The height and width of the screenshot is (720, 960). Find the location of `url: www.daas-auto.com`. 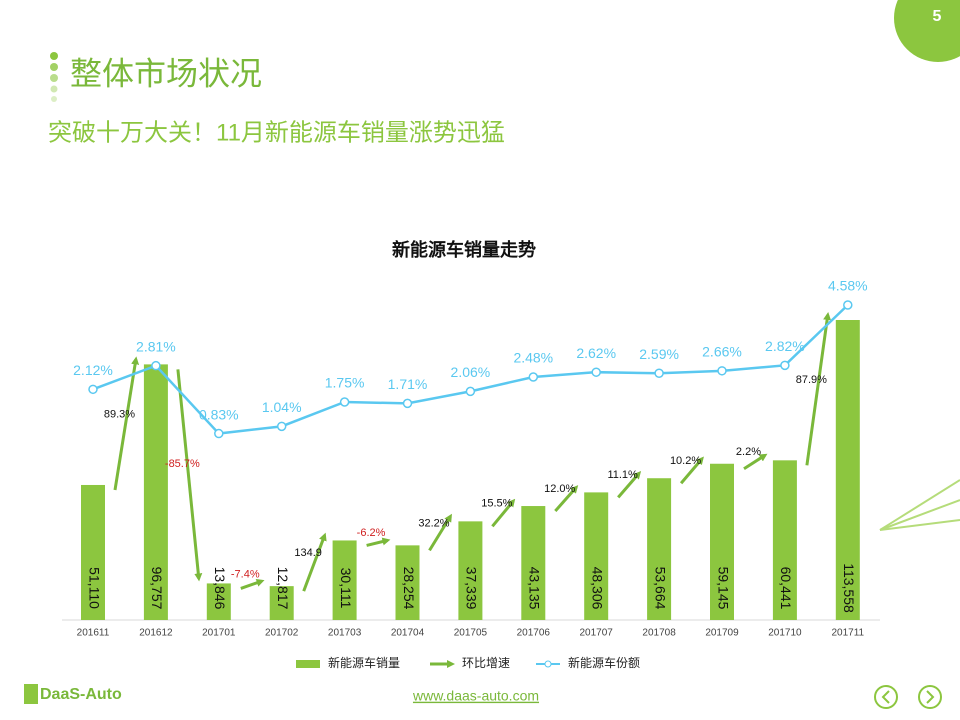

url: www.daas-auto.com is located at coordinates (475, 696).